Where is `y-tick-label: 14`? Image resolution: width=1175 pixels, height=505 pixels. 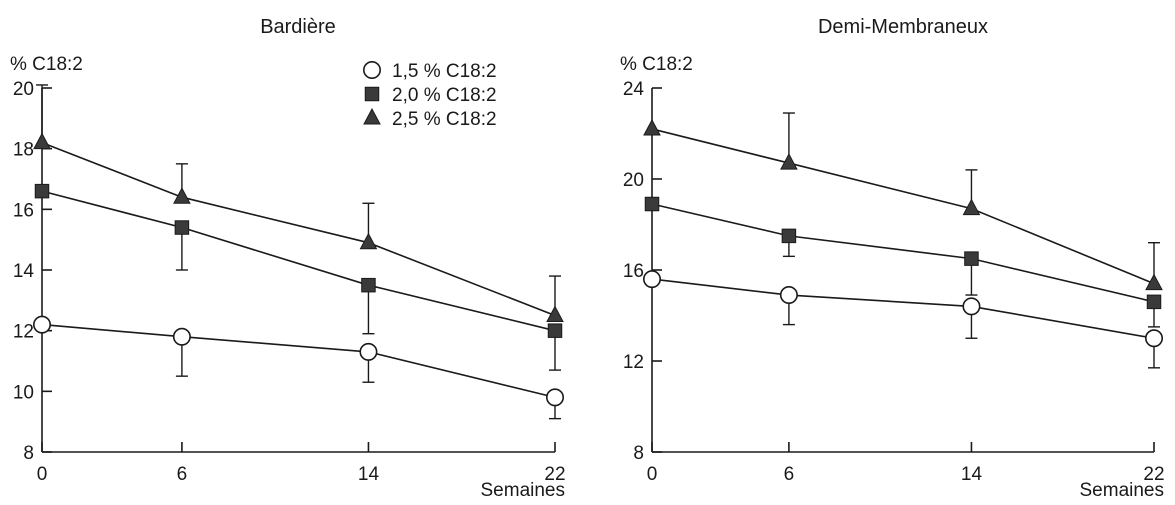
y-tick-label: 14 is located at coordinates (24, 271).